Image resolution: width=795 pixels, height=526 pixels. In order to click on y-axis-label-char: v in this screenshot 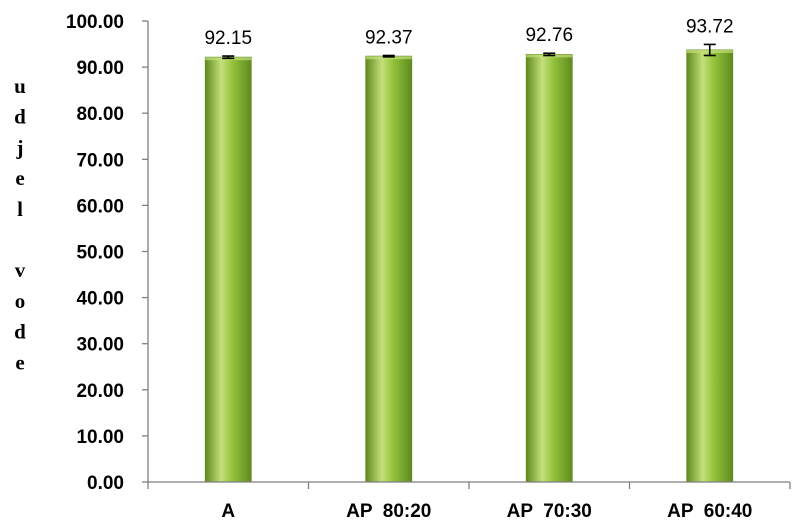, I will do `click(20, 270)`.